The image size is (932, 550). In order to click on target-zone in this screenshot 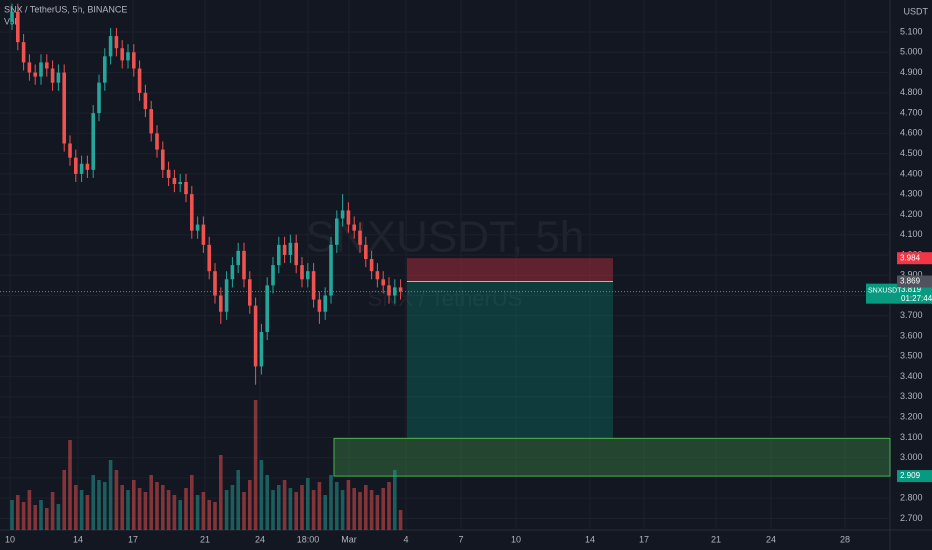, I will do `click(510, 360)`.